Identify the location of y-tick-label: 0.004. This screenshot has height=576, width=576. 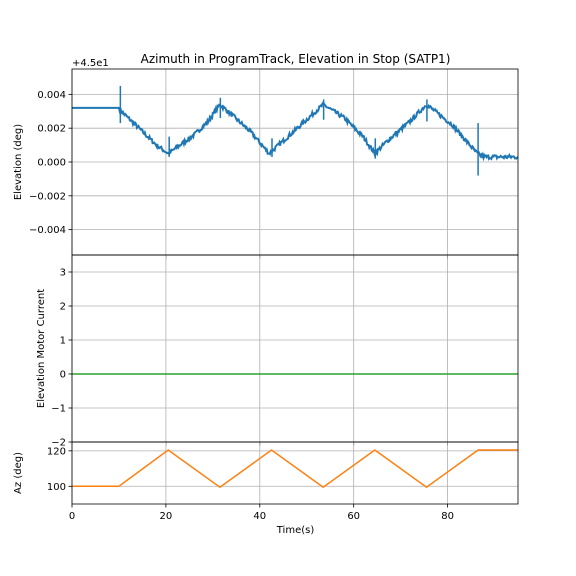
(51, 95).